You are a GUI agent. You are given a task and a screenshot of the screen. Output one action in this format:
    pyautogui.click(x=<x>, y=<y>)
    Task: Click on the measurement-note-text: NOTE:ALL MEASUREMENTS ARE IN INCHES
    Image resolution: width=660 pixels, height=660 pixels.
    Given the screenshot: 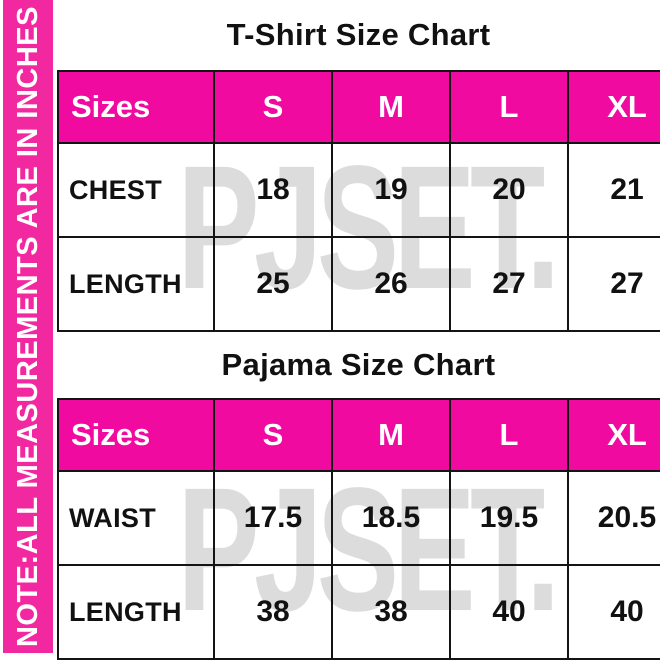 What is the action you would take?
    pyautogui.click(x=27, y=326)
    